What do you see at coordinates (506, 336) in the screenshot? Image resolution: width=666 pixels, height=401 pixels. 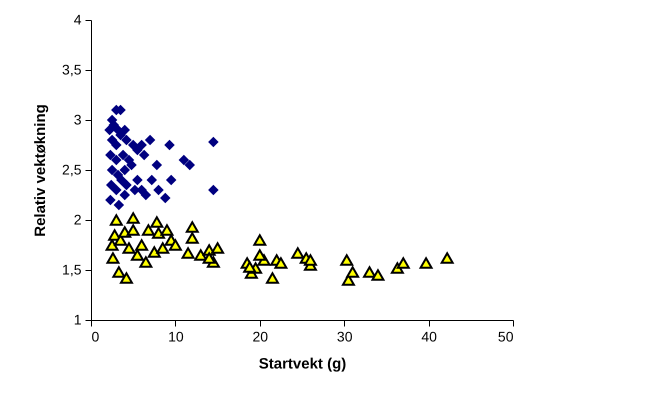 I see `x-tick-label: 50` at bounding box center [506, 336].